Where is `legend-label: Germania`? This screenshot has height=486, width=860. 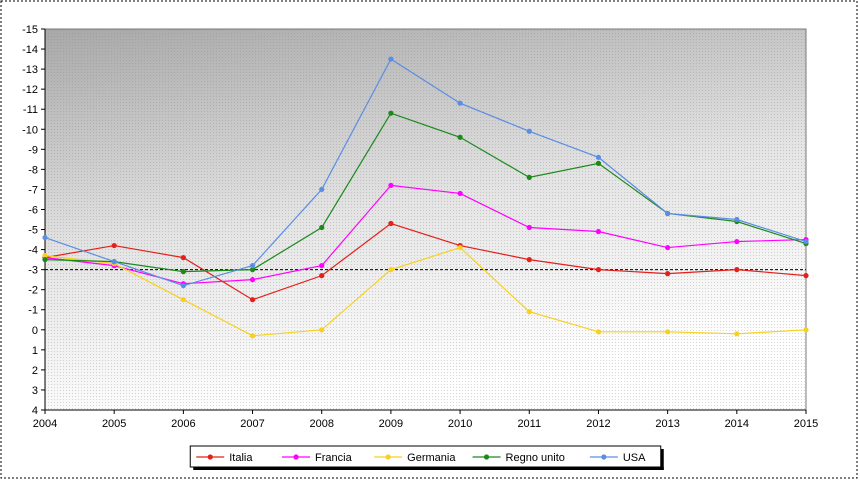 legend-label: Germania is located at coordinates (431, 458).